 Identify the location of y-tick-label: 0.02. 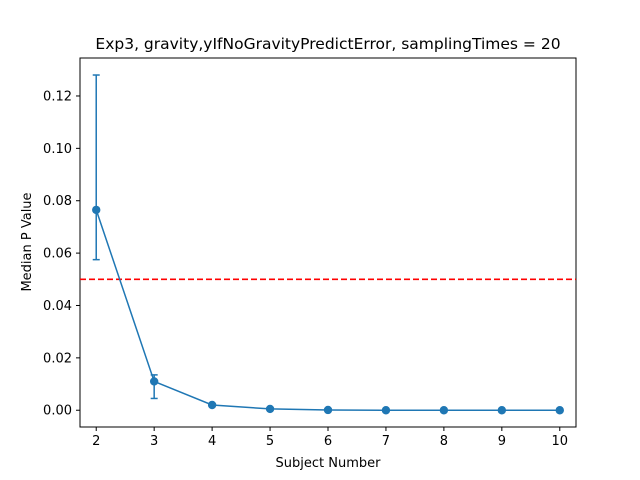
(57, 358).